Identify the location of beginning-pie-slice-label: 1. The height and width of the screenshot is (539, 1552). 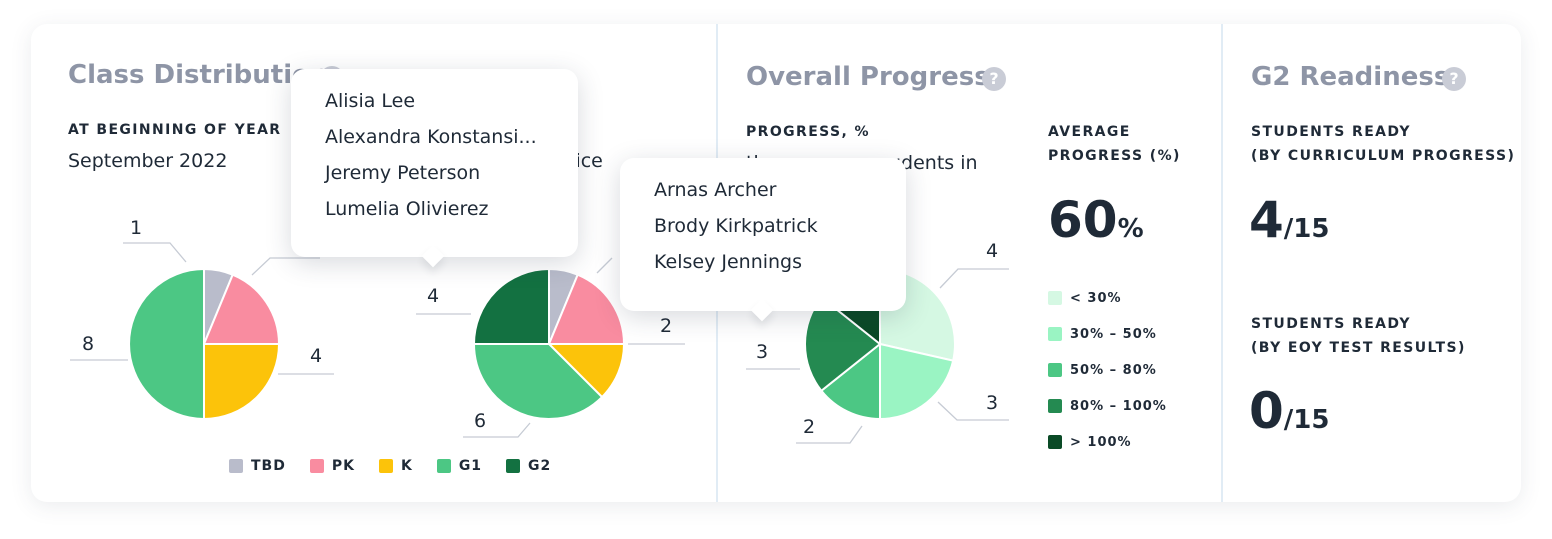
(136, 228).